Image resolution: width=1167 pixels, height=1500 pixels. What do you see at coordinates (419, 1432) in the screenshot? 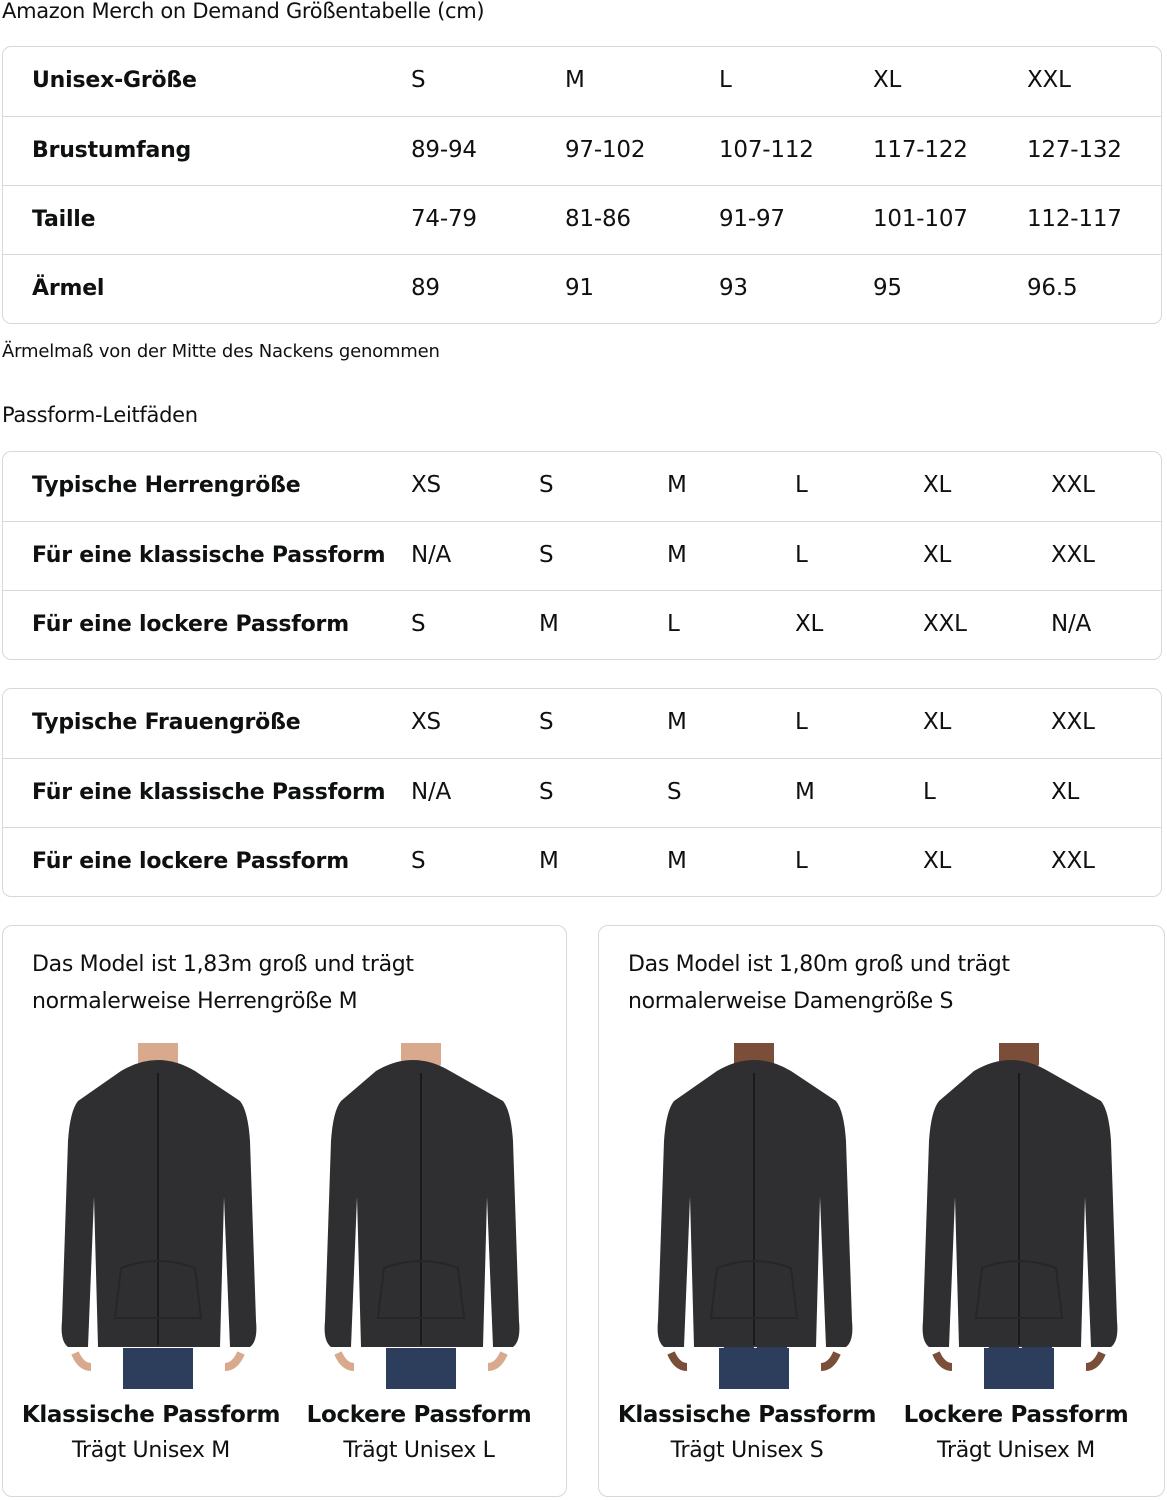
I see `fit-label-relaxed: Lockere Passform Trägt Unisex L` at bounding box center [419, 1432].